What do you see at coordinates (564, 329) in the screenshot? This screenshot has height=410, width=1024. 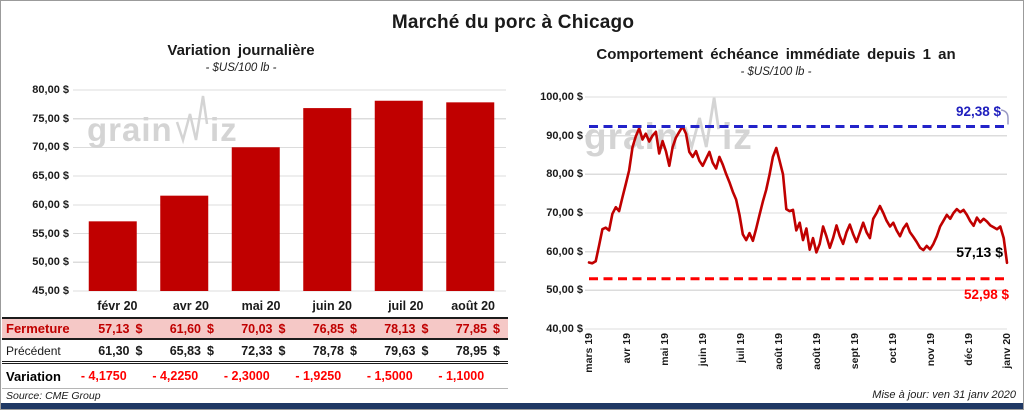 I see `y-tick-label: 40,00 $` at bounding box center [564, 329].